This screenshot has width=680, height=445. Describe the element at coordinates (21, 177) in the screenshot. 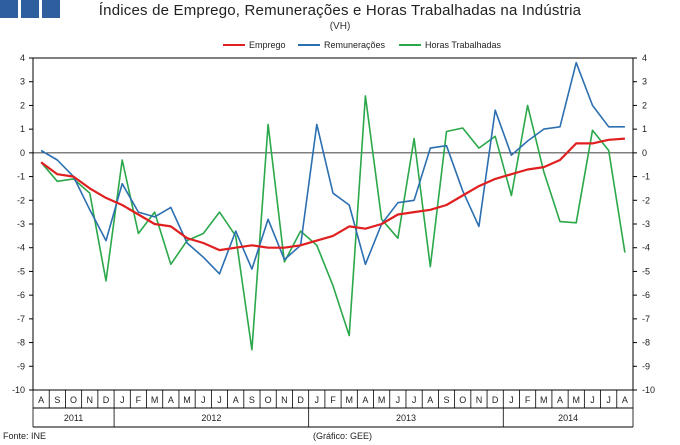

I see `y-tick-label-left: -1` at that location.